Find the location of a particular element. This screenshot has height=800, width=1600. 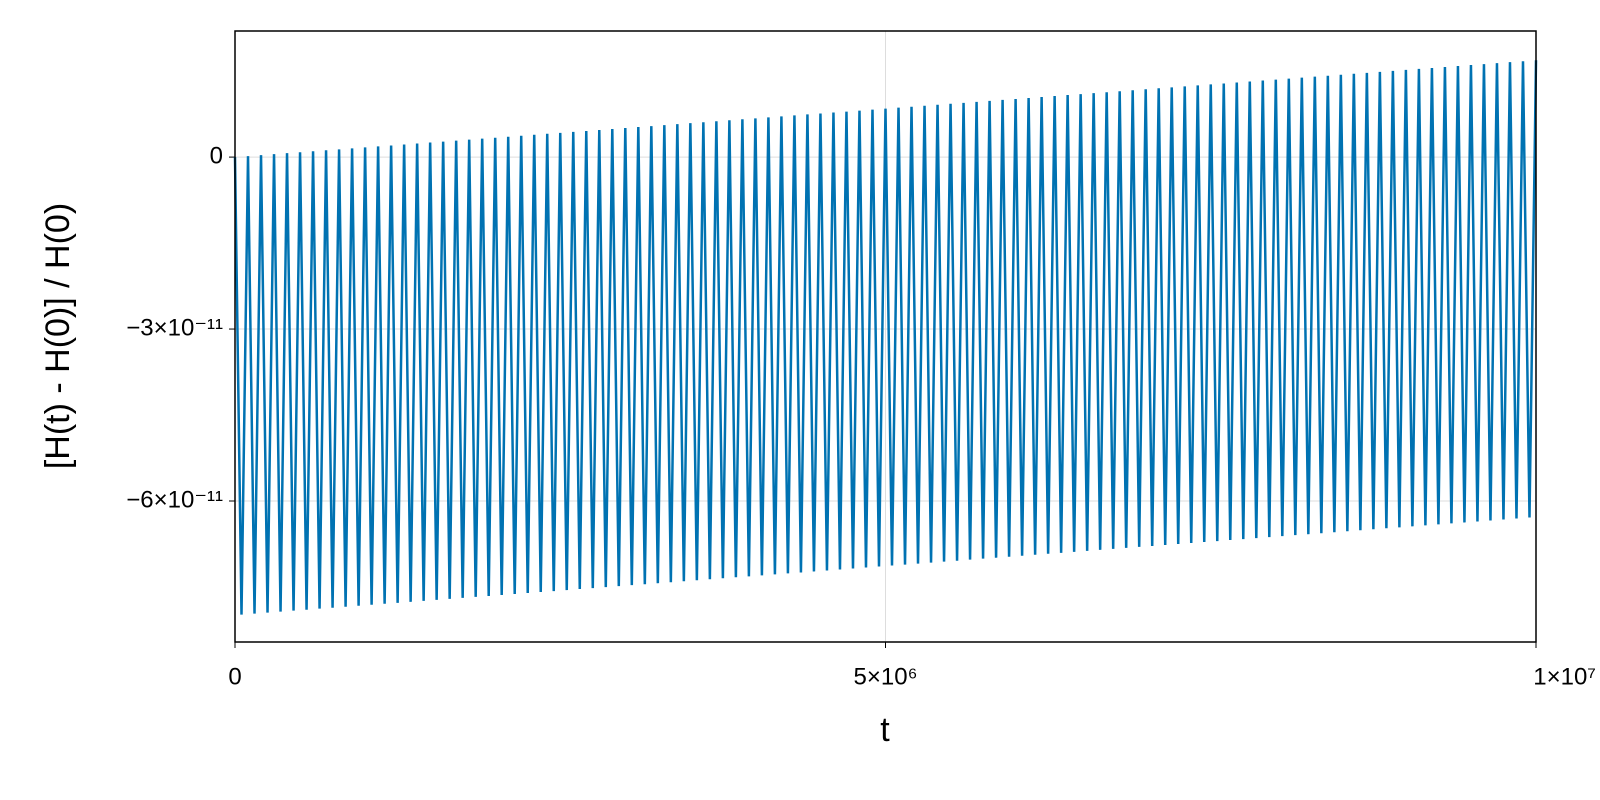

x-axis-label: t is located at coordinates (885, 730).